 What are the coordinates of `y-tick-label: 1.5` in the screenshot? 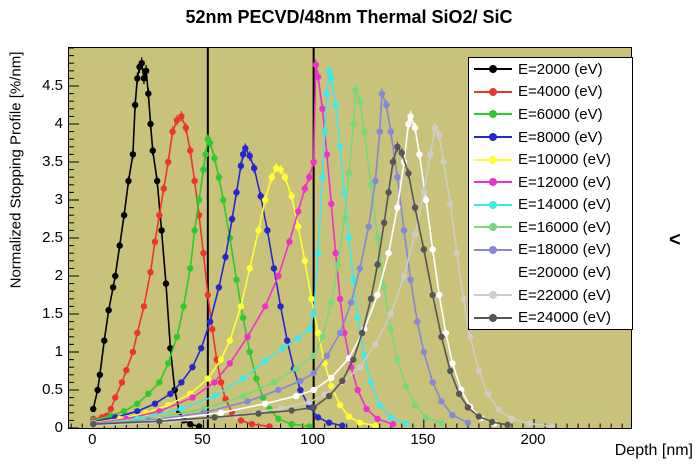 It's located at (52, 313).